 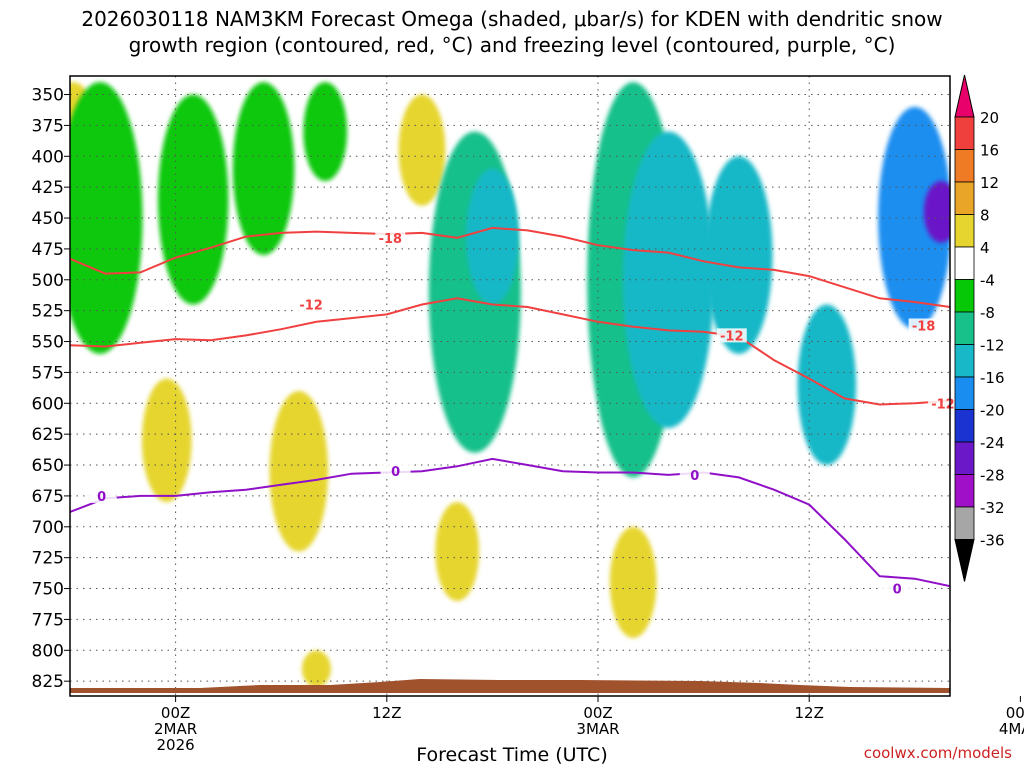 What do you see at coordinates (48, 373) in the screenshot?
I see `y-tick-label-575: 575` at bounding box center [48, 373].